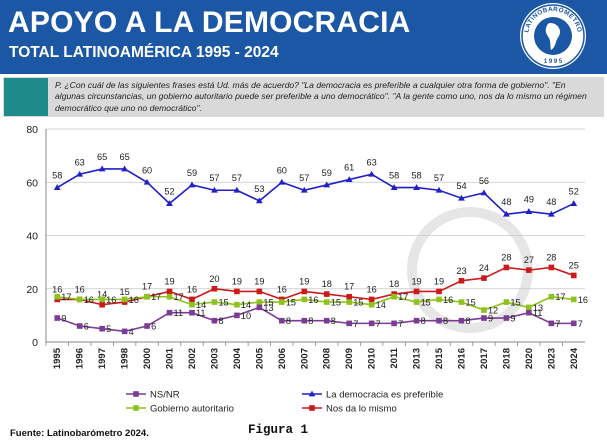 The width and height of the screenshot is (607, 443). Describe the element at coordinates (237, 358) in the screenshot. I see `x-tick-label: 2004` at that location.